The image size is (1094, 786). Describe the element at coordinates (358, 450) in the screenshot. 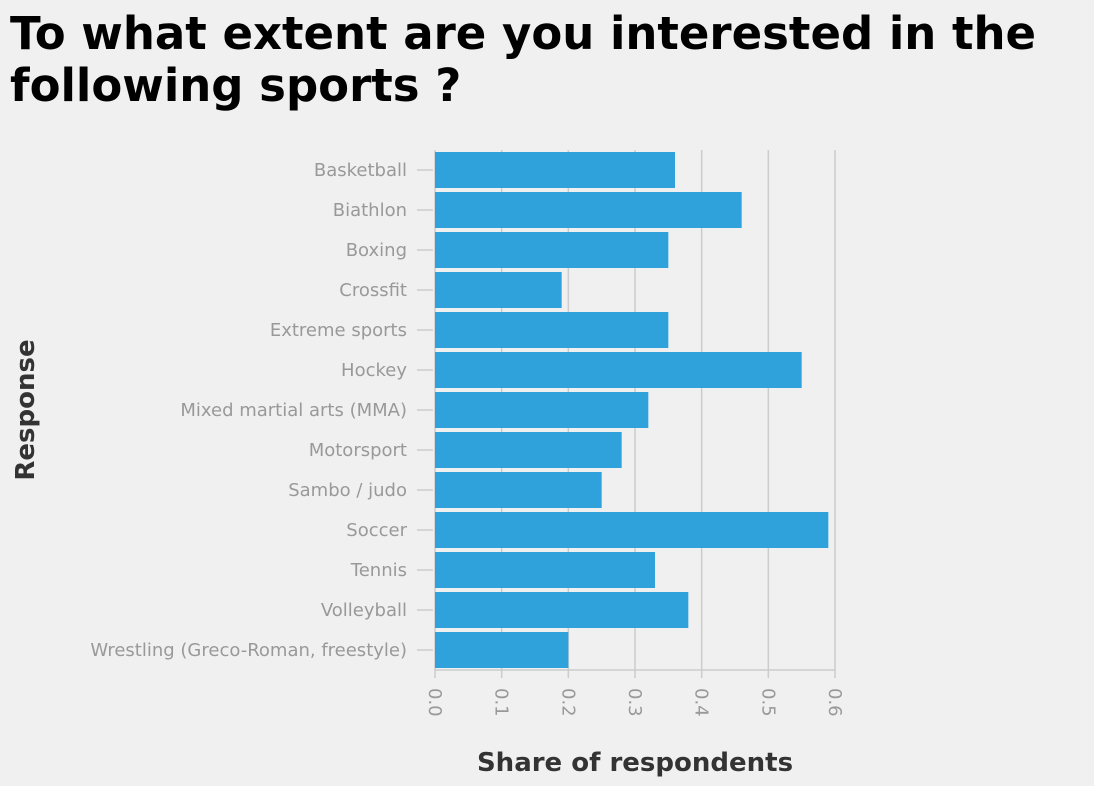

I see `y-tick-label: Motorsport` at that location.